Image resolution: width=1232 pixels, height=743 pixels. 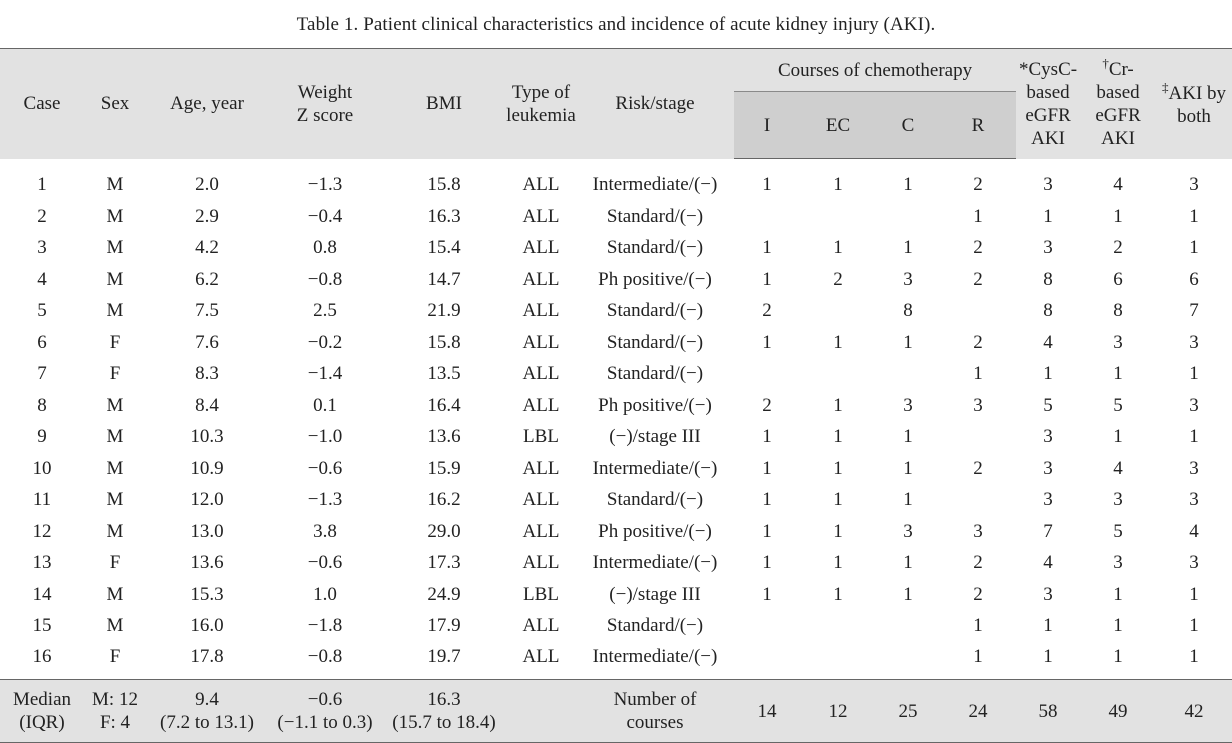 What do you see at coordinates (207, 711) in the screenshot?
I see `summary-age: 9.4 (7.2 to 13.1)` at bounding box center [207, 711].